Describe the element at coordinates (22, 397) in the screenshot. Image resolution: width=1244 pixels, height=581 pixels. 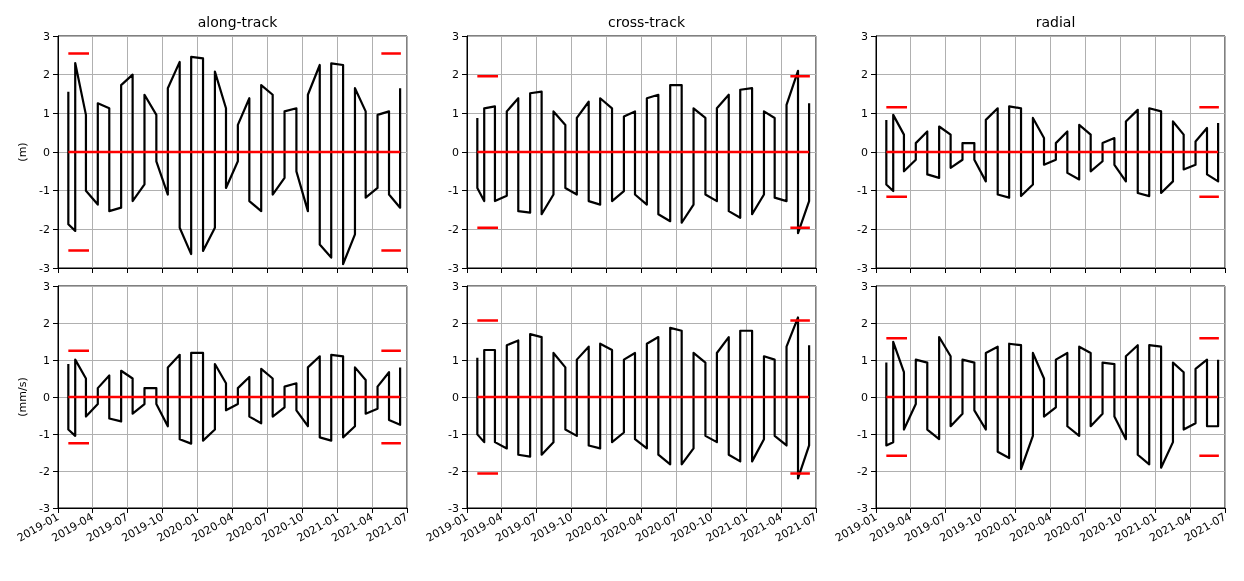
I see `y-axis-title: (mm/s)` at that location.